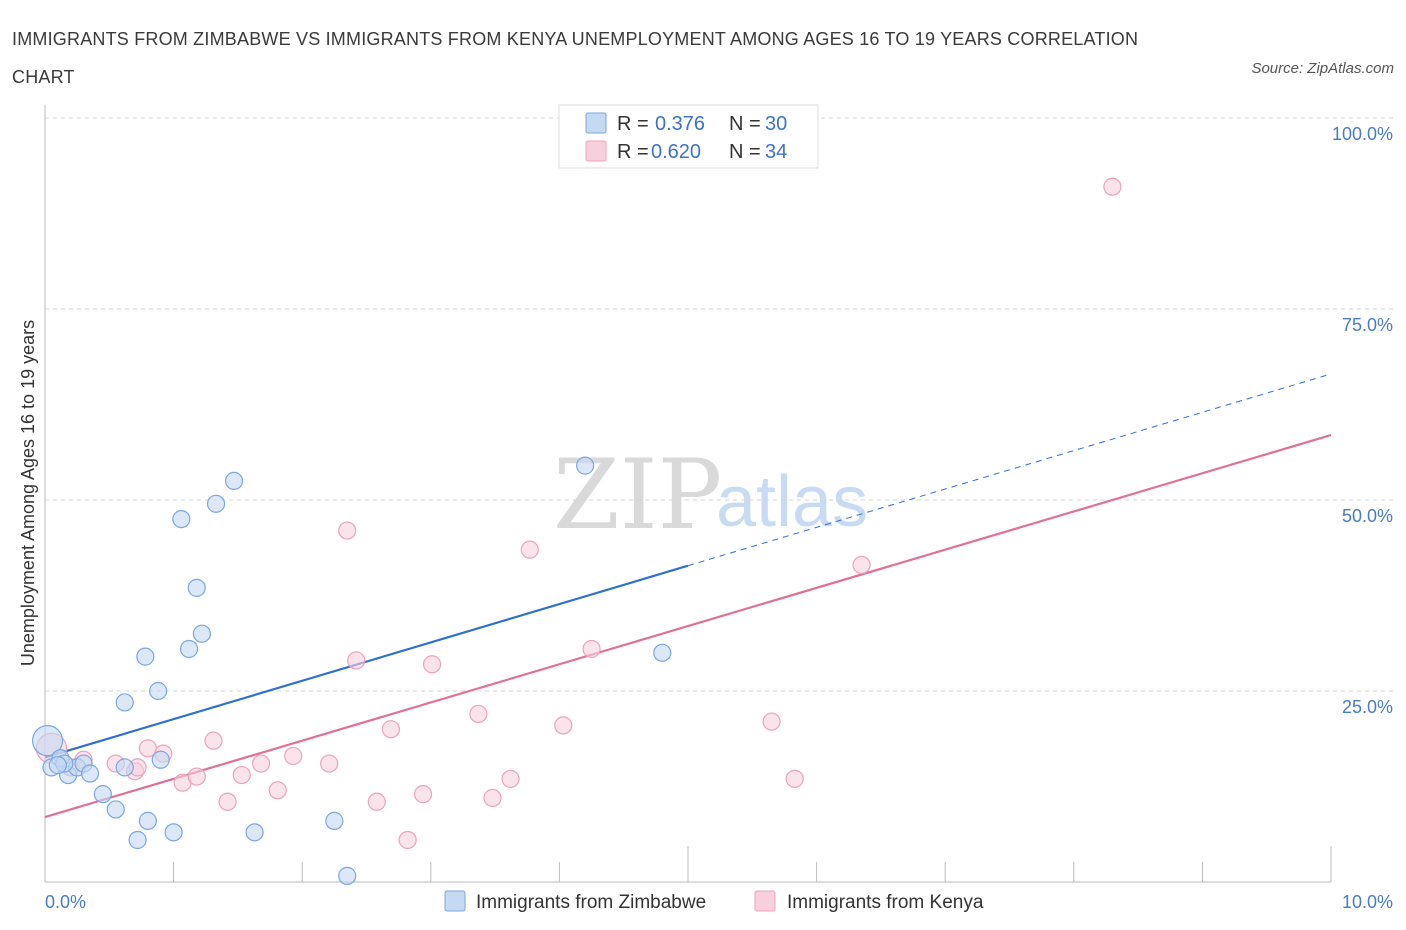  What do you see at coordinates (28, 493) in the screenshot?
I see `y-axis-label: Unemployment Among Ages 16 to 19 years` at bounding box center [28, 493].